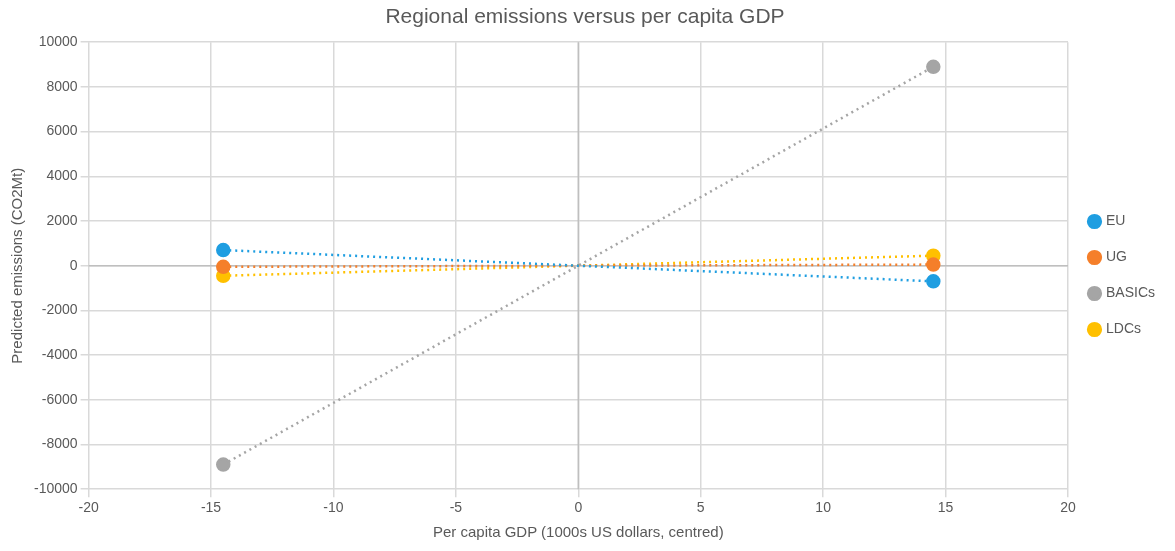 This screenshot has height=551, width=1175. What do you see at coordinates (456, 507) in the screenshot?
I see `x-tick-label: -5` at bounding box center [456, 507].